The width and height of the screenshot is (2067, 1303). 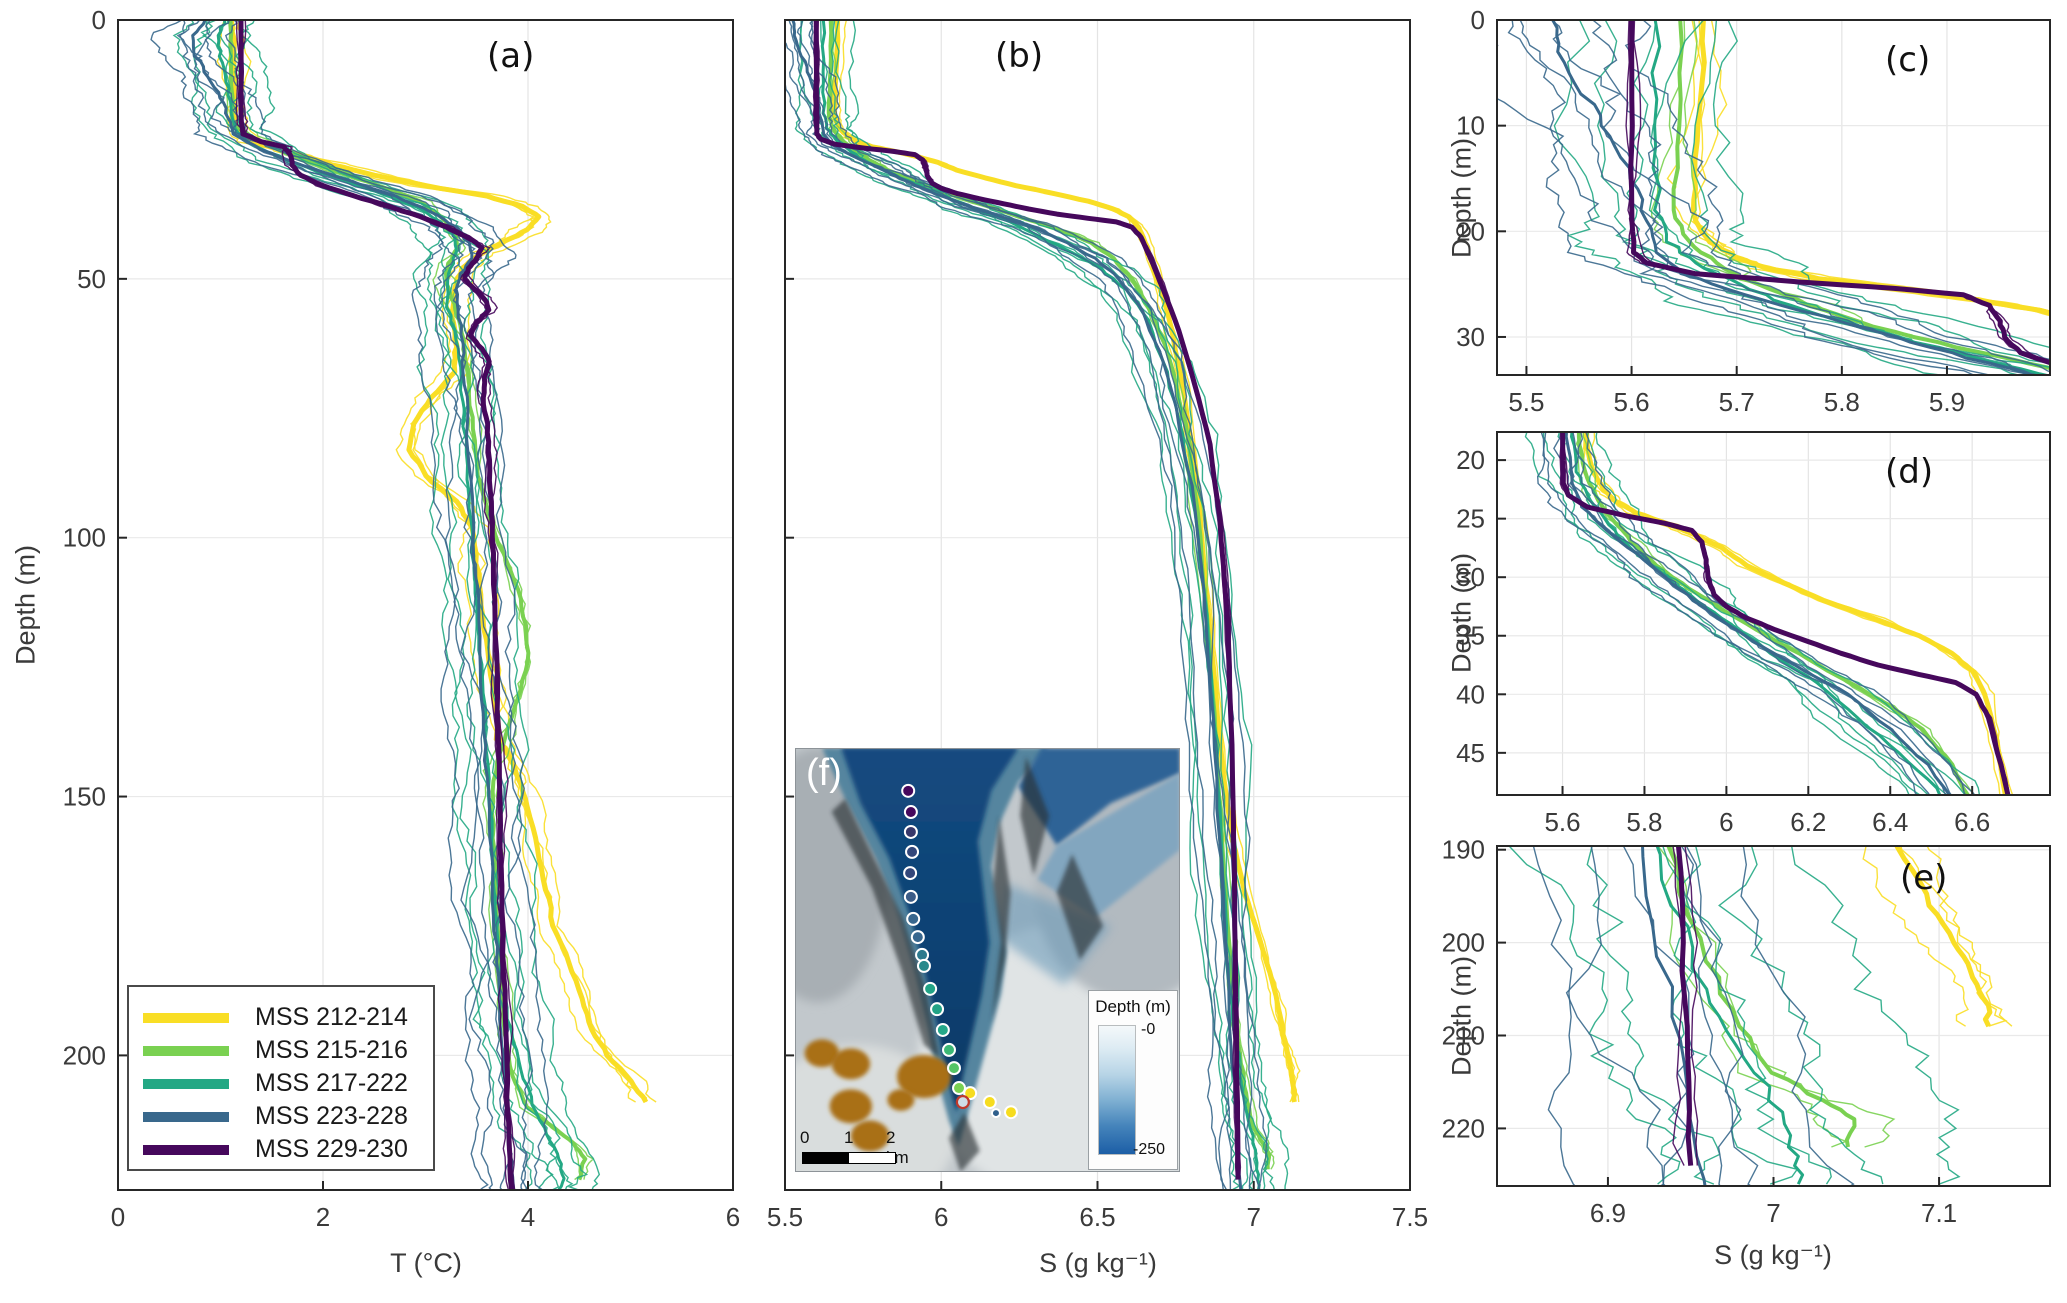 I want to click on map-ridge-shadow, so click(x=1079, y=907).